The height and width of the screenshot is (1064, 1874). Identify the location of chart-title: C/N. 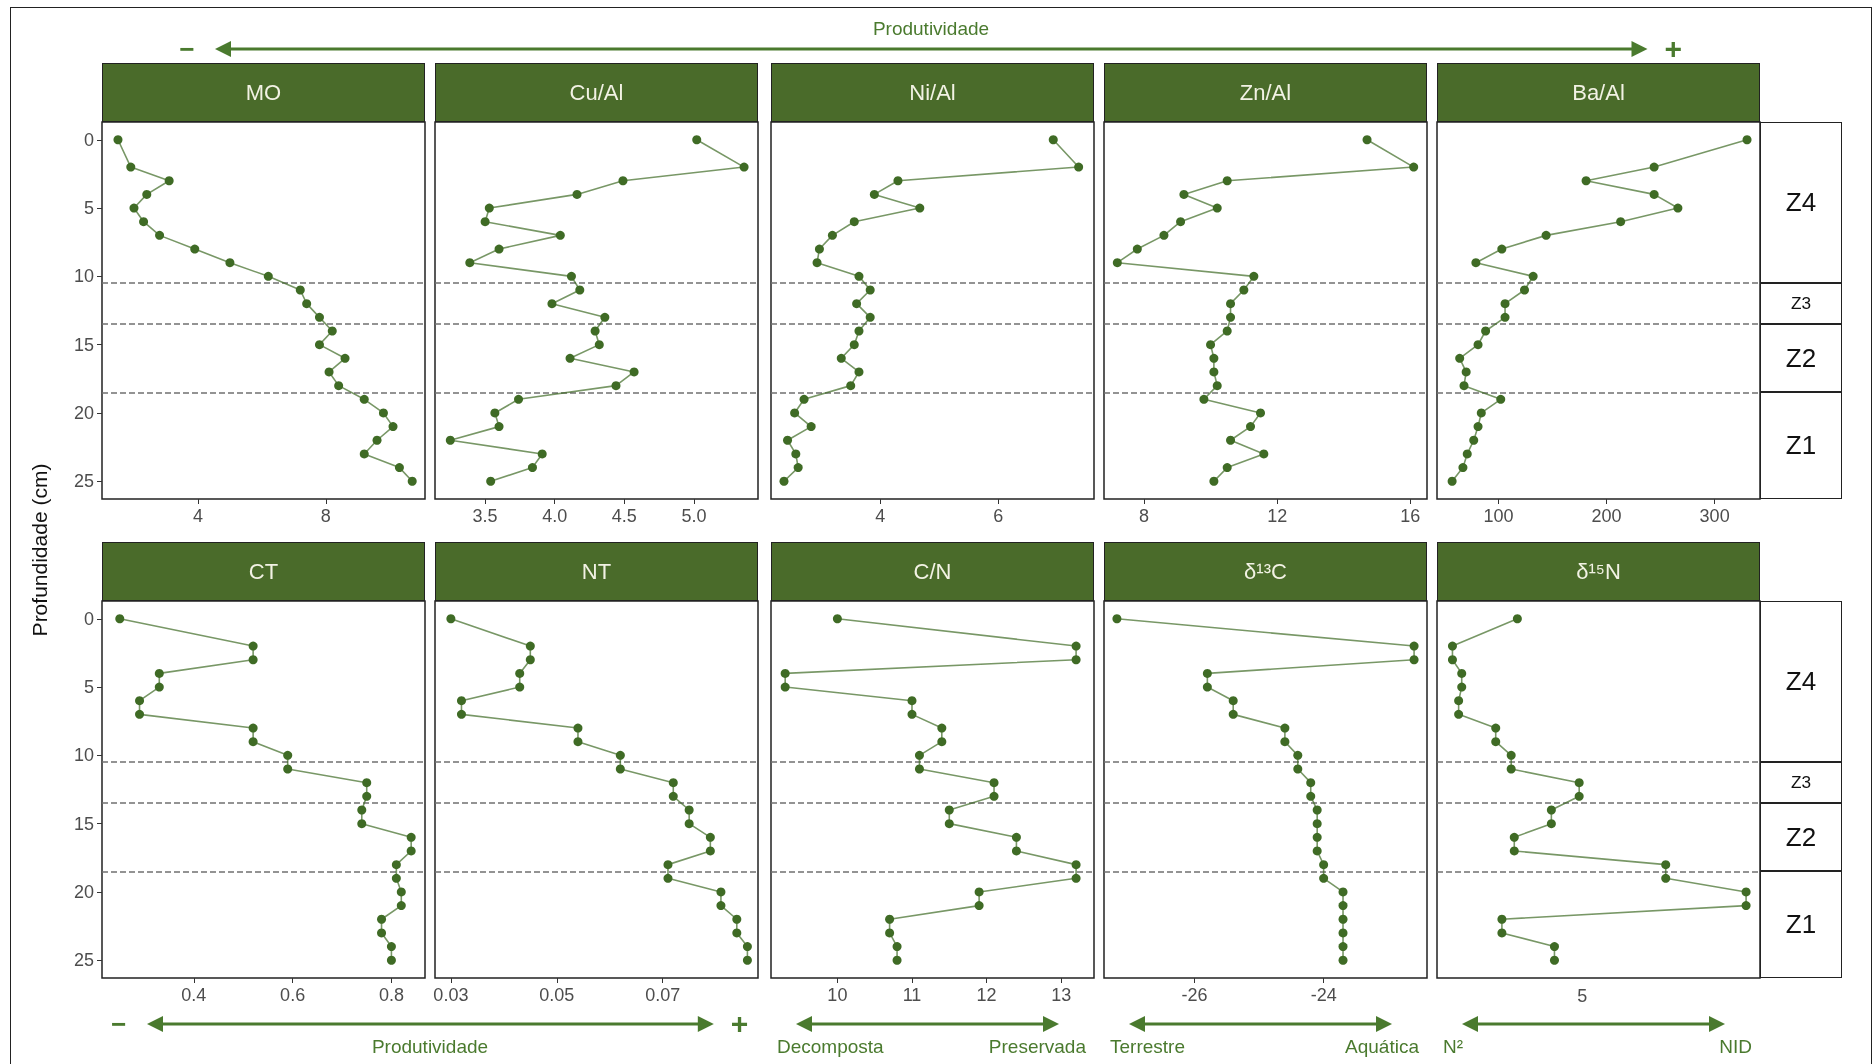
(932, 571).